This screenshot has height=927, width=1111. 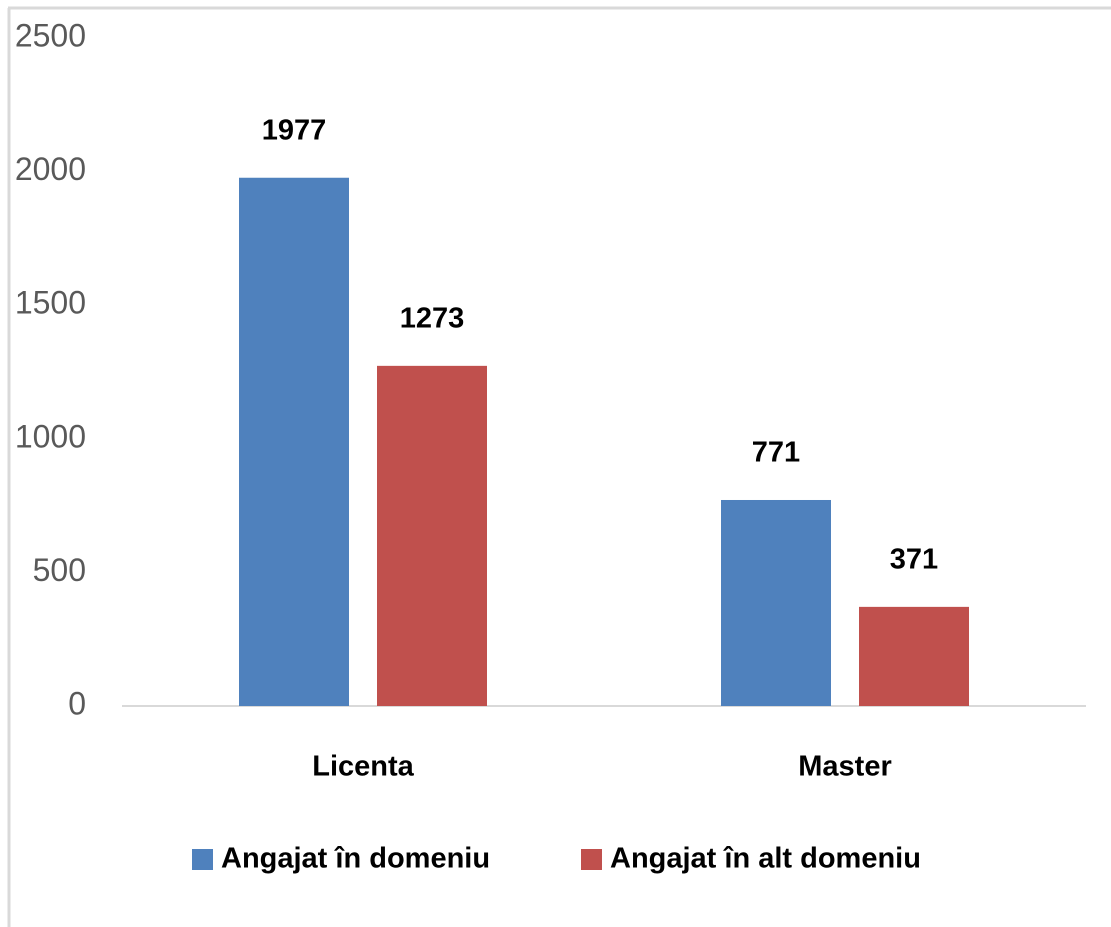 What do you see at coordinates (914, 560) in the screenshot?
I see `data-label: 371` at bounding box center [914, 560].